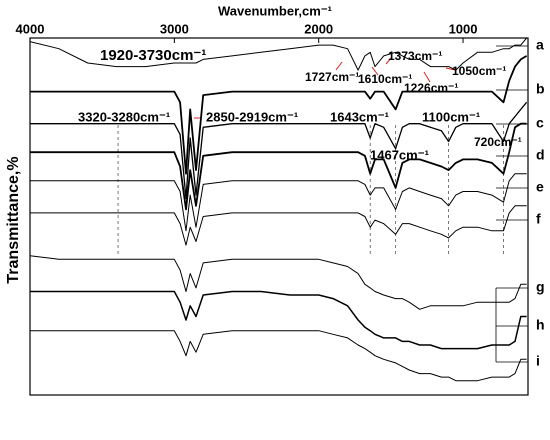 The height and width of the screenshot is (440, 550). What do you see at coordinates (451, 116) in the screenshot?
I see `annotation: 1100cm⁻¹` at bounding box center [451, 116].